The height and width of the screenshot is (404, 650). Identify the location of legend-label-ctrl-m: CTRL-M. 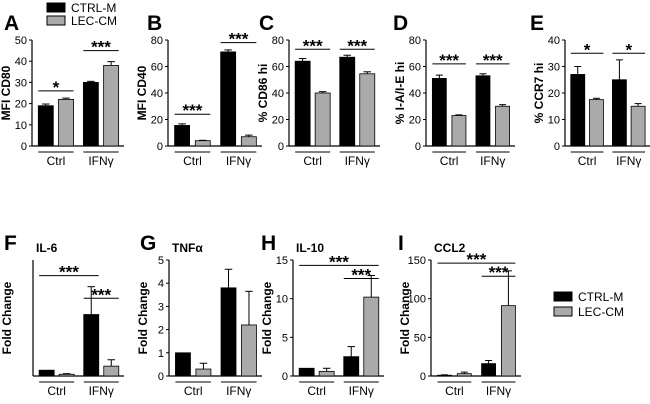
(600, 297).